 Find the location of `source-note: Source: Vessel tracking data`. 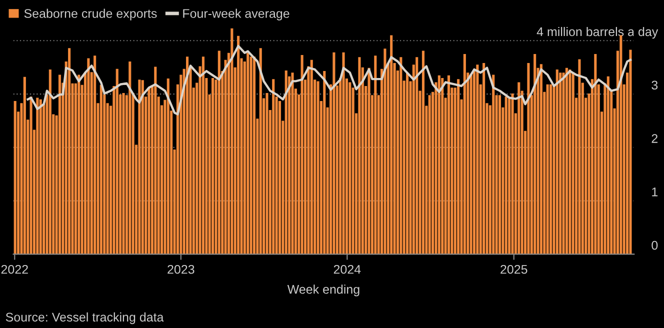

source-note: Source: Vessel tracking data is located at coordinates (85, 318).